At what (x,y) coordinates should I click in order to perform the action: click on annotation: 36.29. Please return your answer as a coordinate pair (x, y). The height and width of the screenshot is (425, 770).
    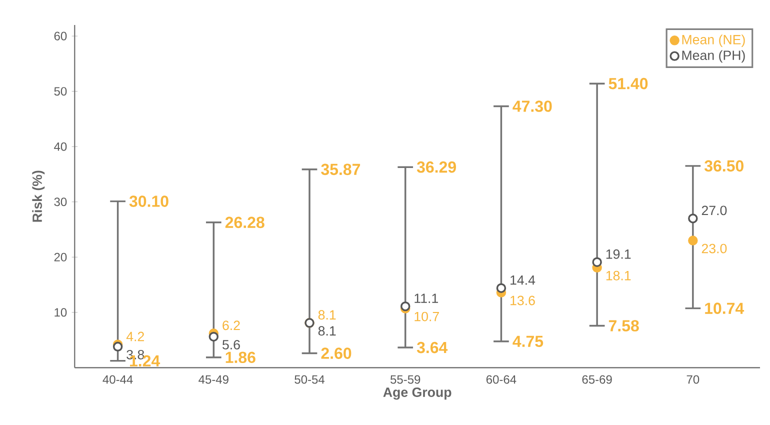
    Looking at the image, I should click on (436, 167).